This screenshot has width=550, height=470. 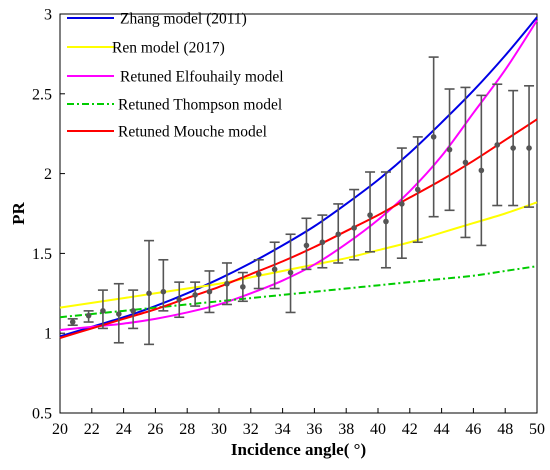 I want to click on legend-label-4: Retuned Thompson model, so click(x=200, y=105).